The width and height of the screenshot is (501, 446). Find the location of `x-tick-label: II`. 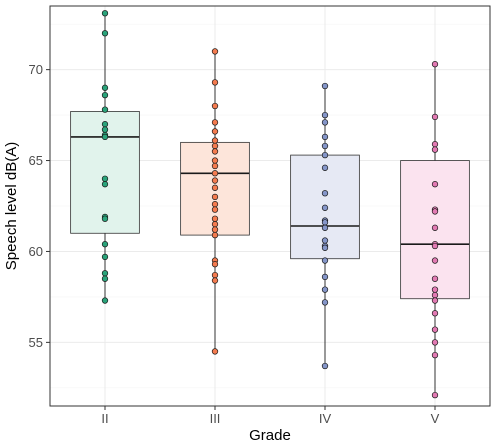

x-tick-label: II is located at coordinates (104, 418).